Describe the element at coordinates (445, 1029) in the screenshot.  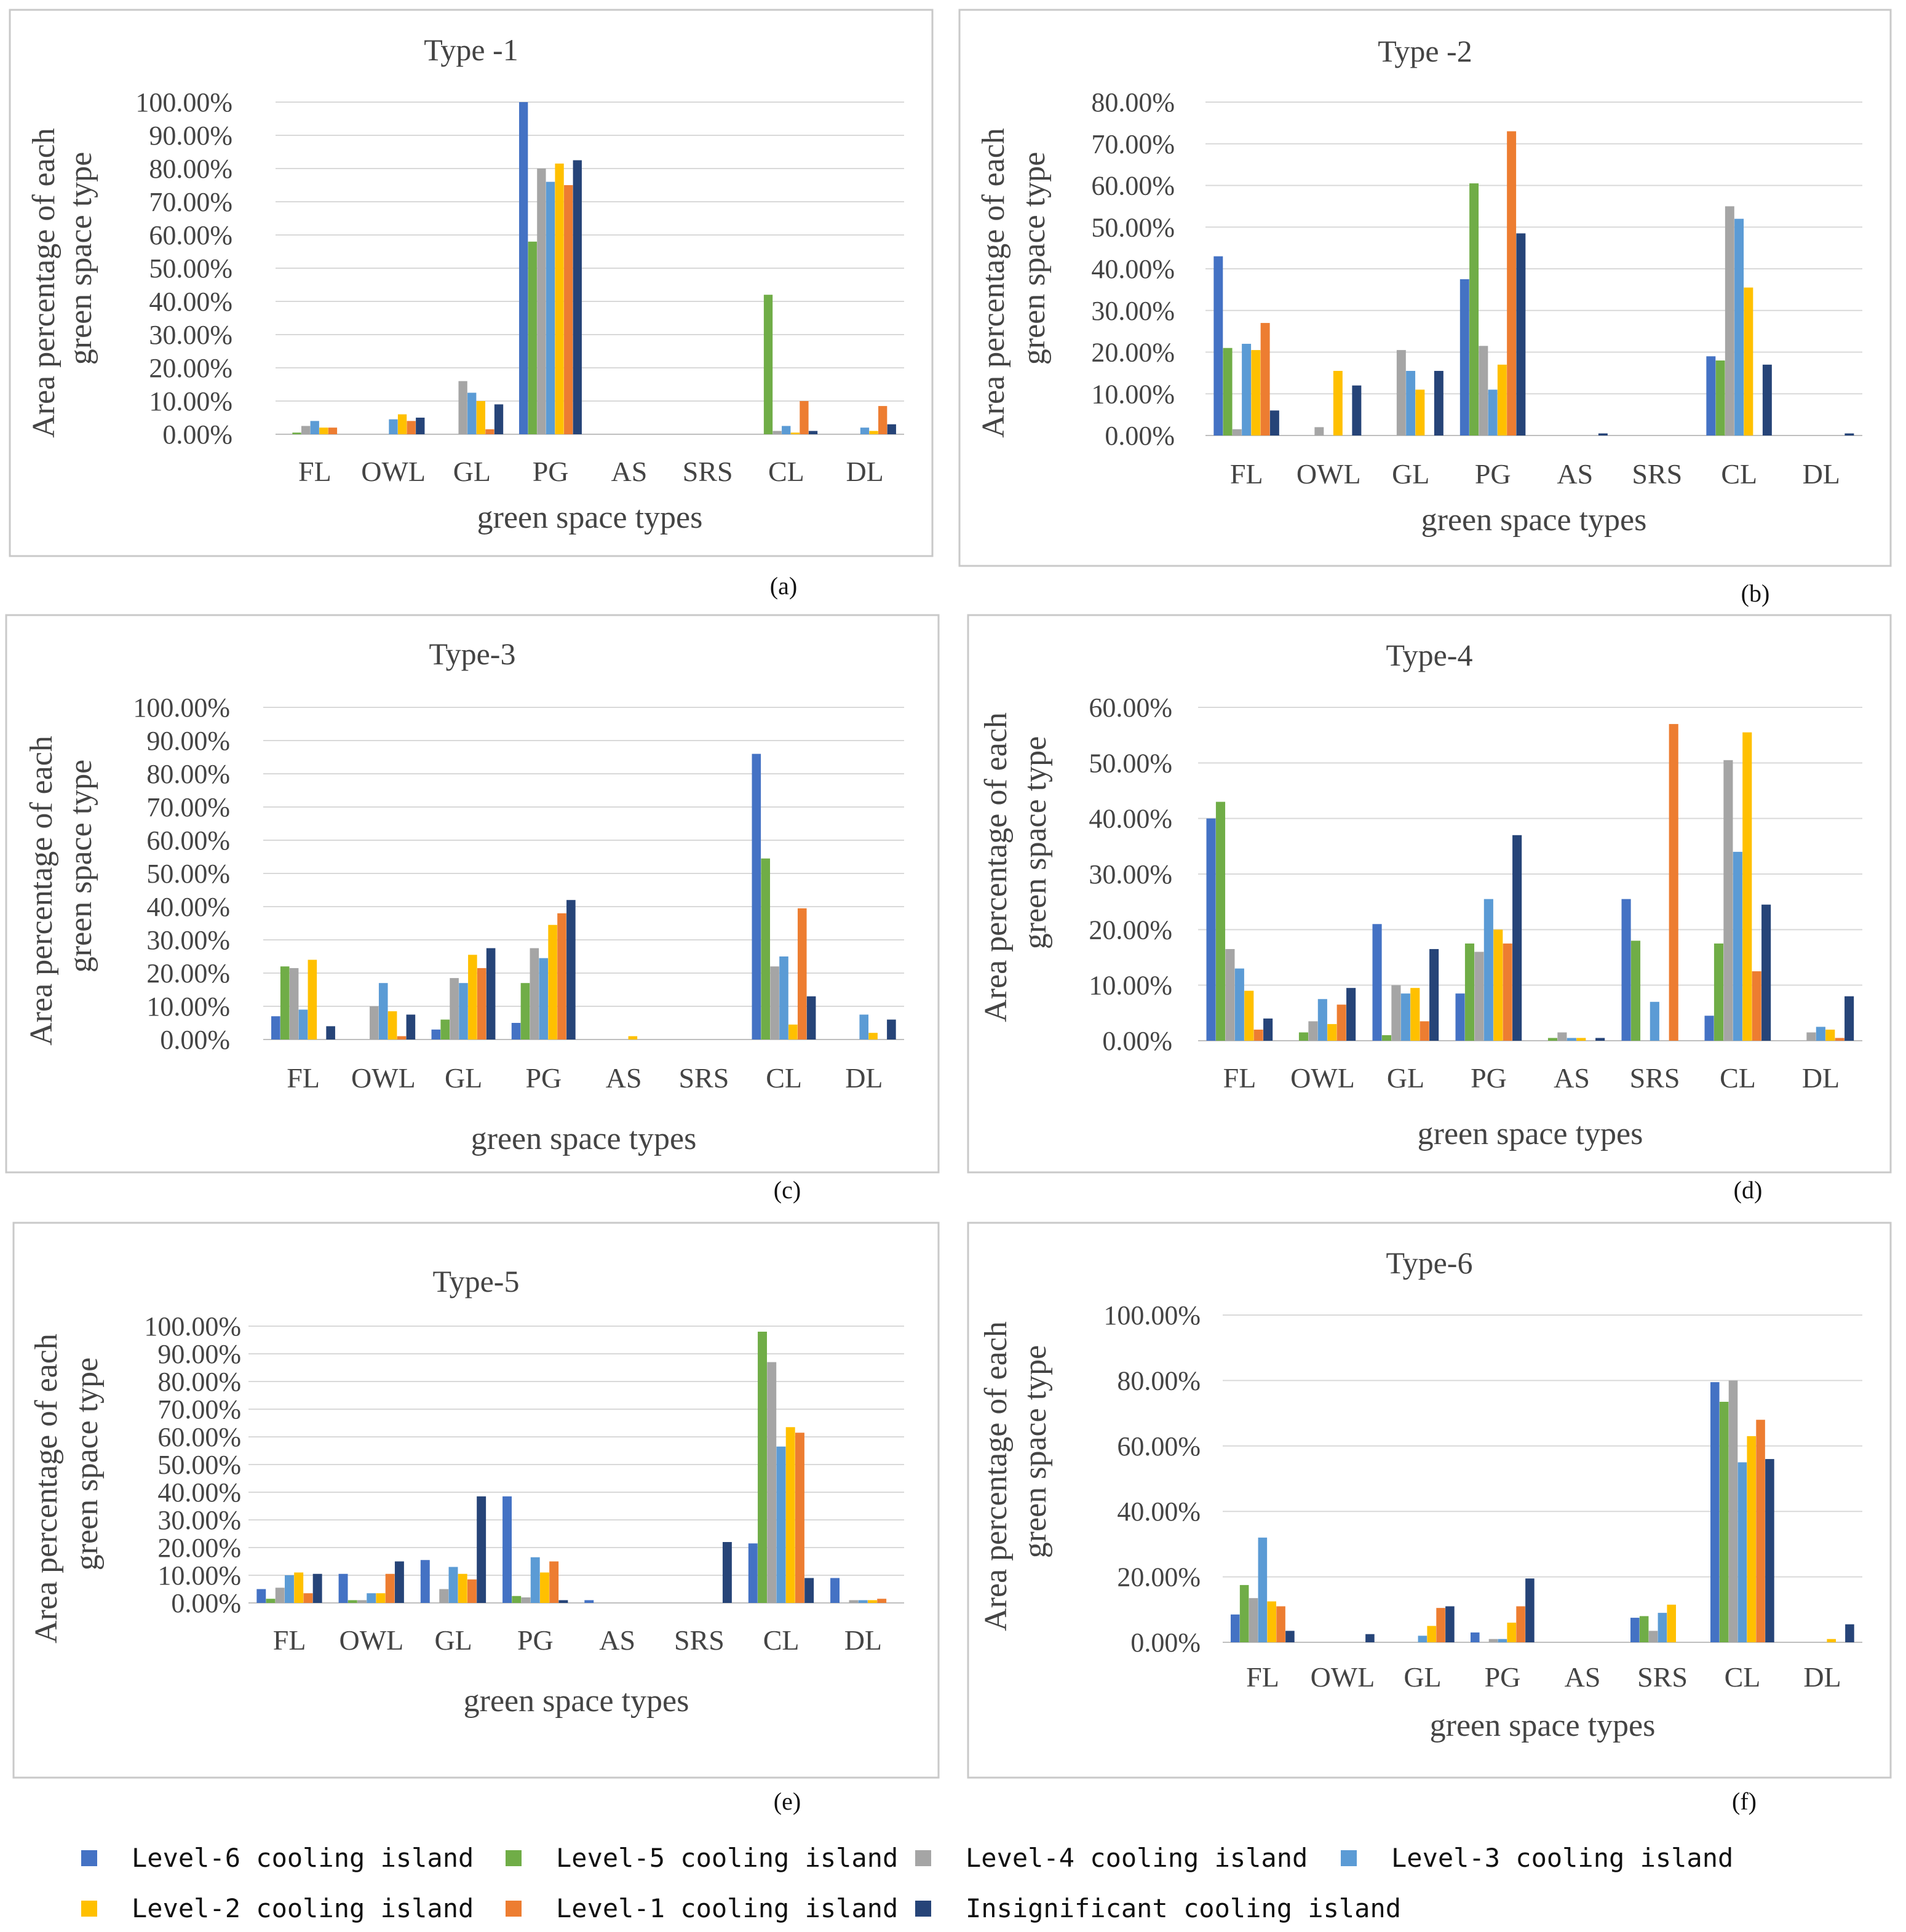
I see `bar-gl-s2` at that location.